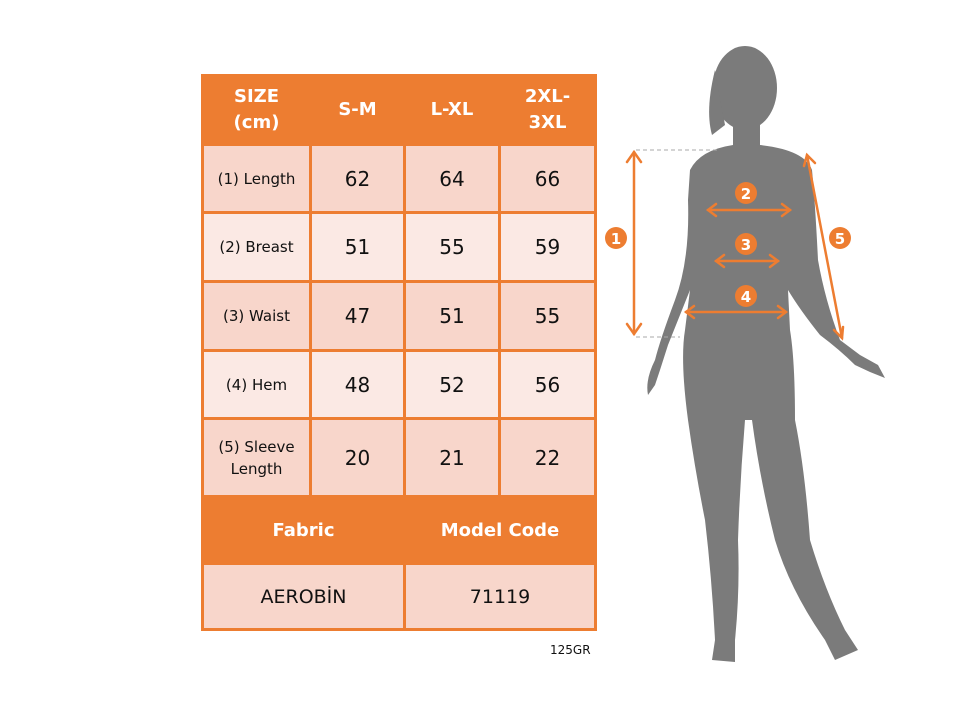 The image size is (973, 710). What do you see at coordinates (616, 239) in the screenshot?
I see `marker-1: 1` at bounding box center [616, 239].